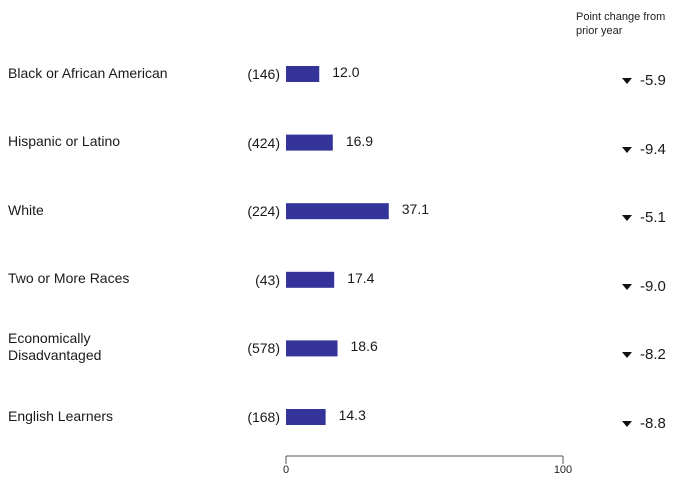 The image size is (693, 487). What do you see at coordinates (55, 355) in the screenshot?
I see `group-label-line: Disadvantaged` at bounding box center [55, 355].